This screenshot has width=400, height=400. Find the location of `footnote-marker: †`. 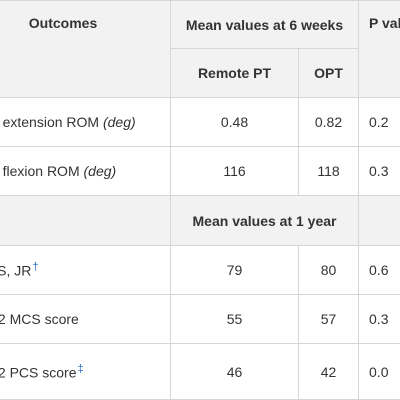

footnote-marker: † is located at coordinates (35, 267).